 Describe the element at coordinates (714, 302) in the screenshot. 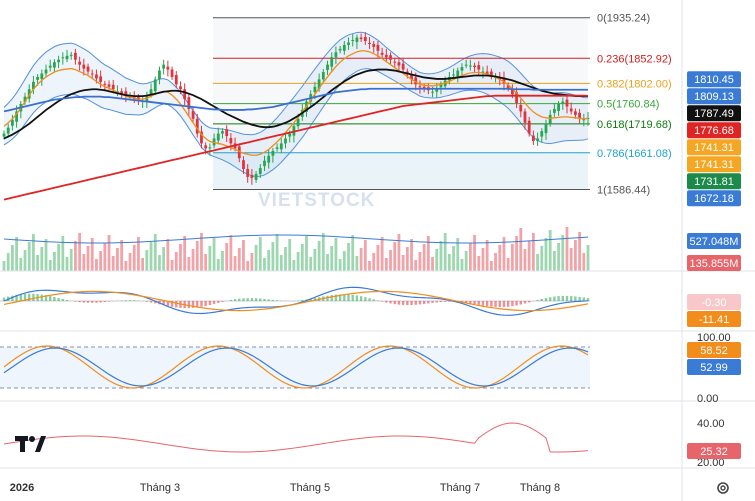

I see `macd-badge` at that location.